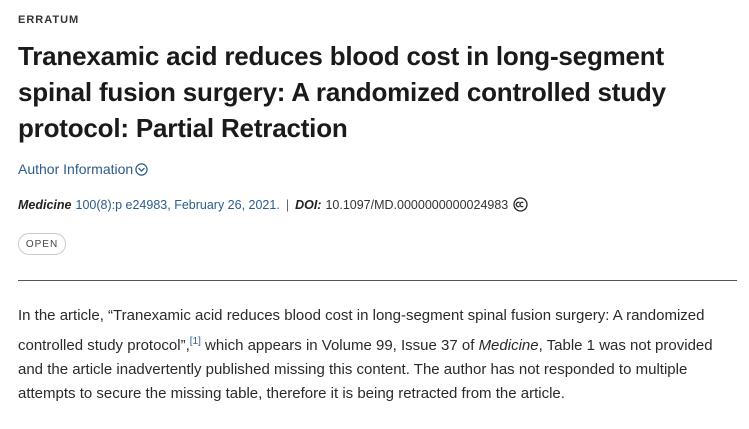 The height and width of the screenshot is (429, 749). I want to click on doi-label: DOI:, so click(308, 204).